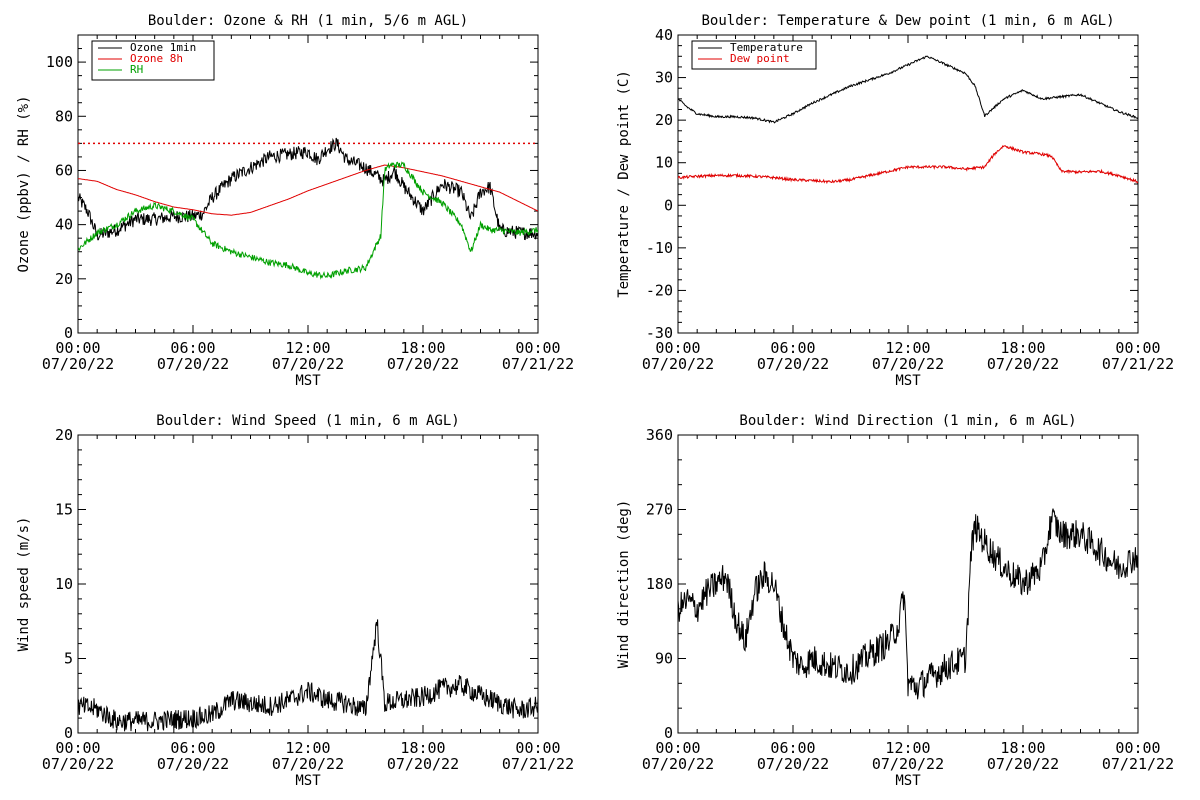  Describe the element at coordinates (664, 78) in the screenshot. I see `y-tick-label: 30` at that location.